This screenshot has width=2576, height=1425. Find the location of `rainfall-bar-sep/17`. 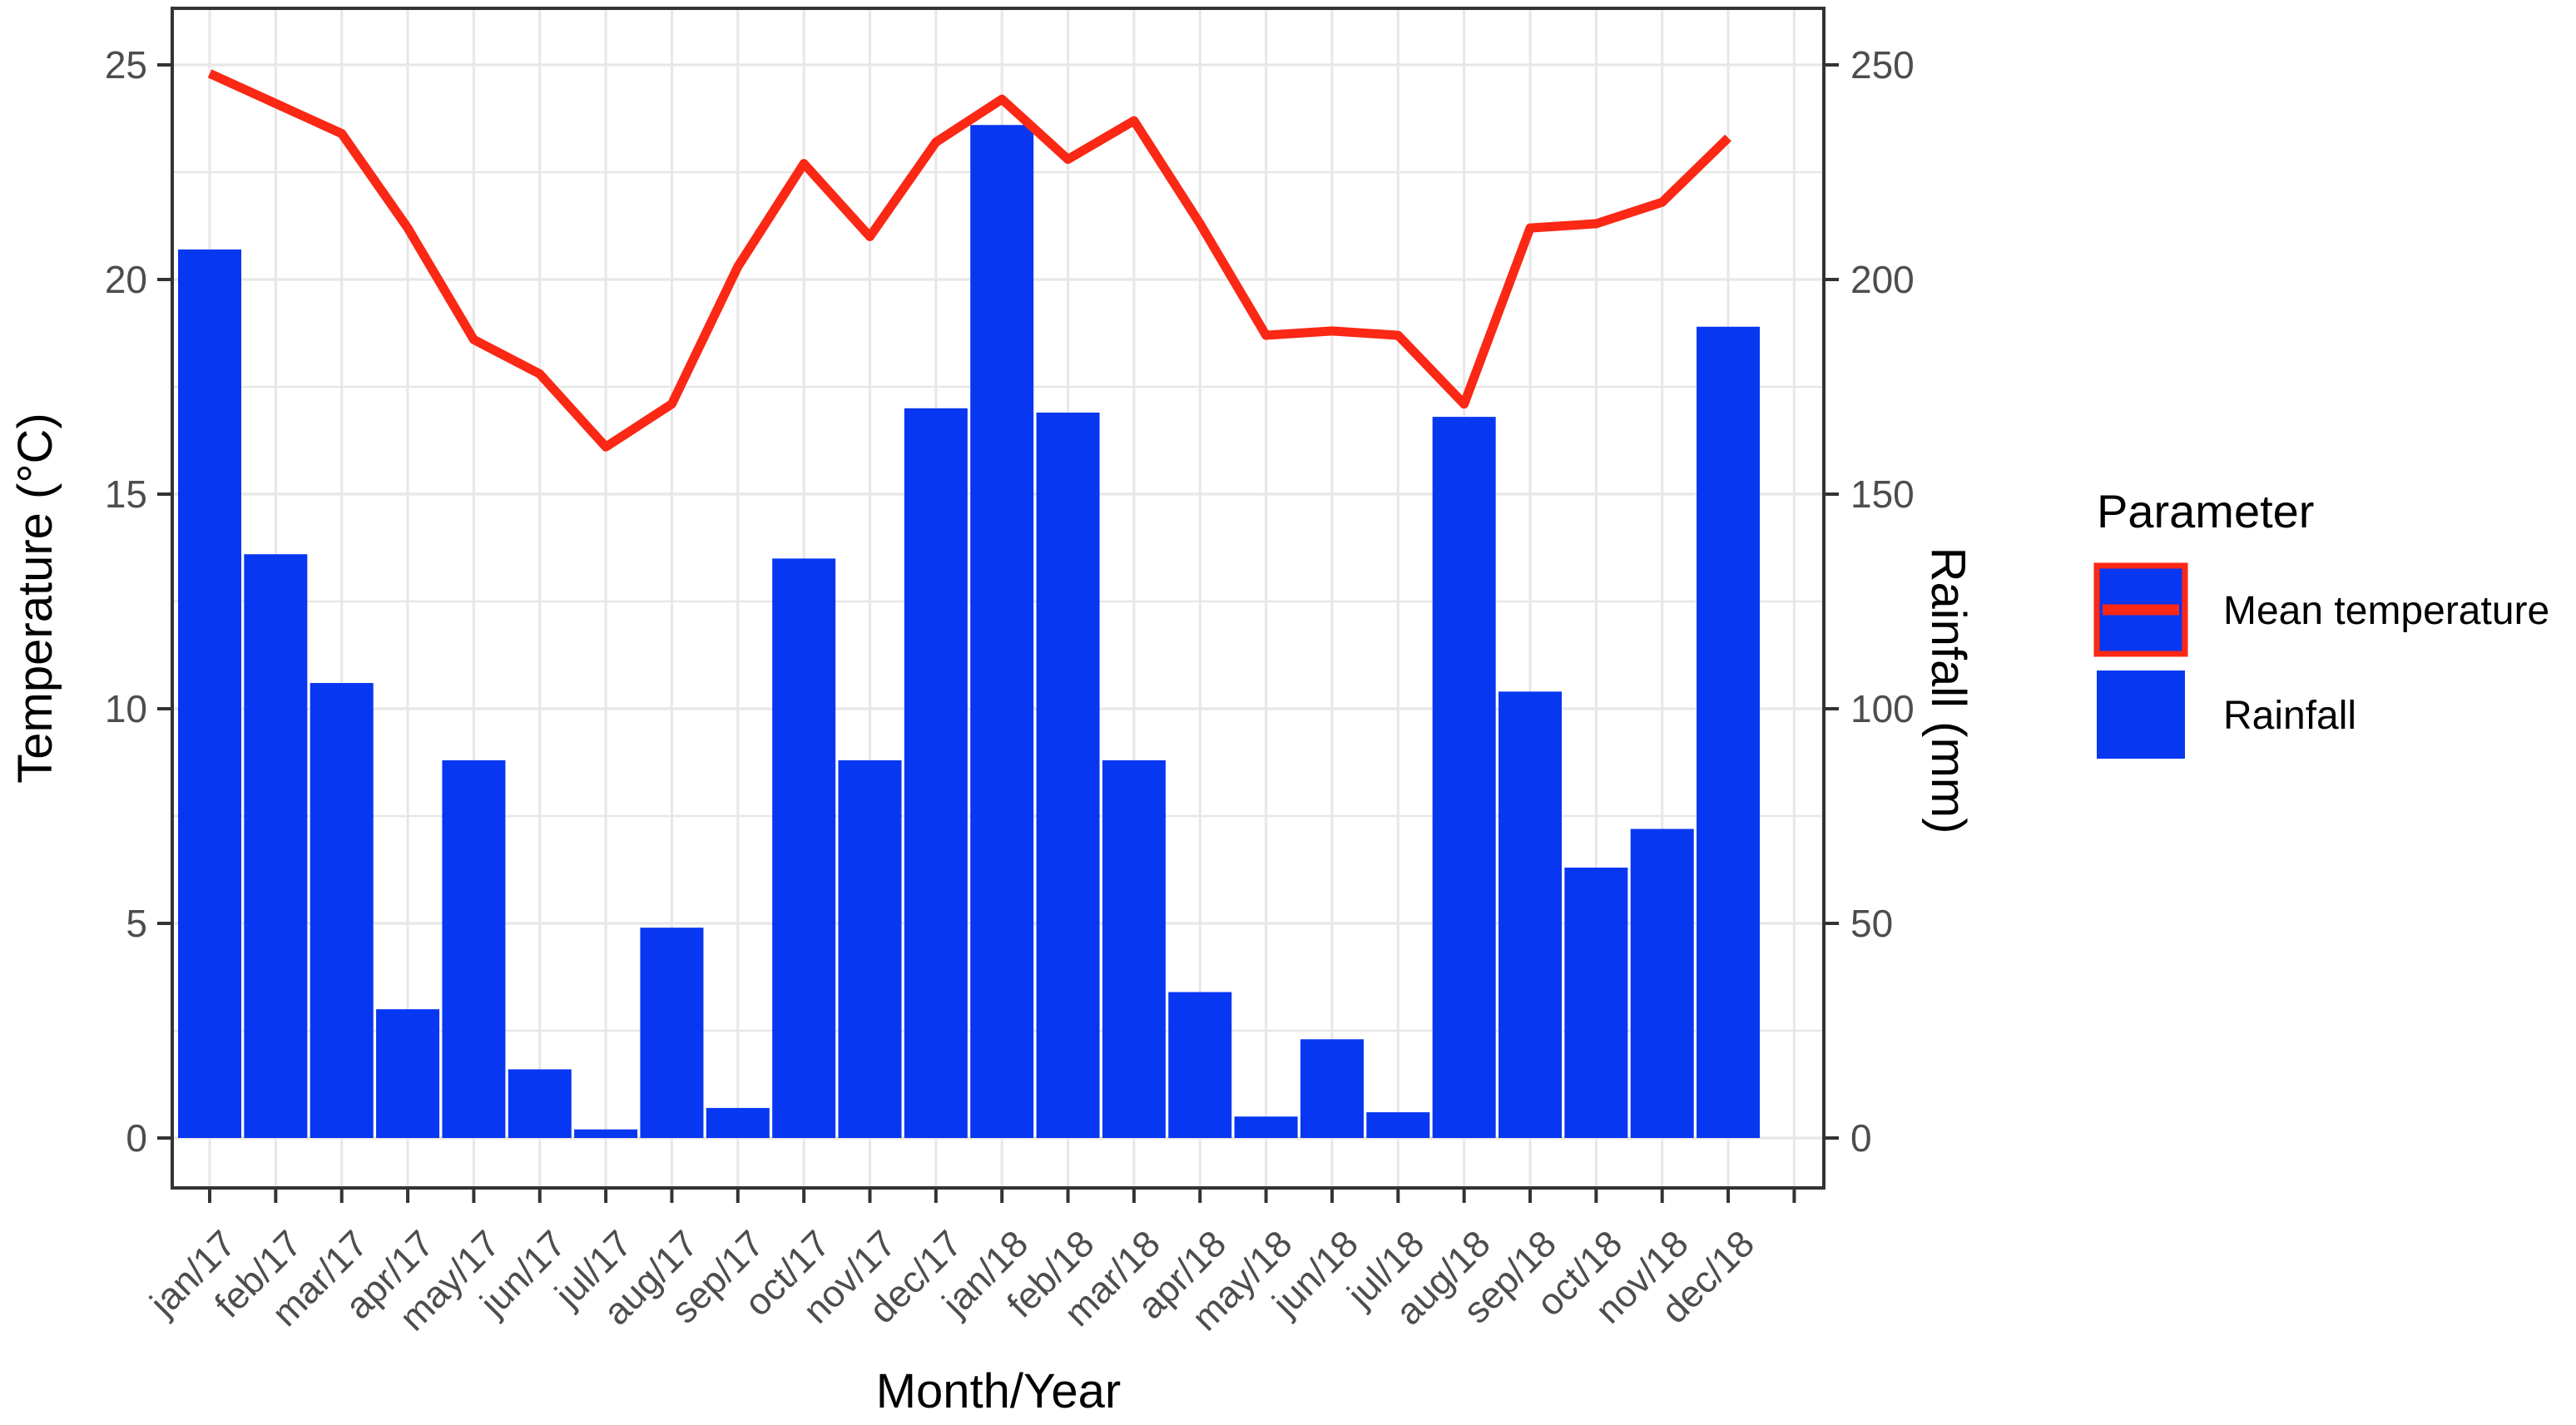

rainfall-bar-sep/17 is located at coordinates (738, 1122).